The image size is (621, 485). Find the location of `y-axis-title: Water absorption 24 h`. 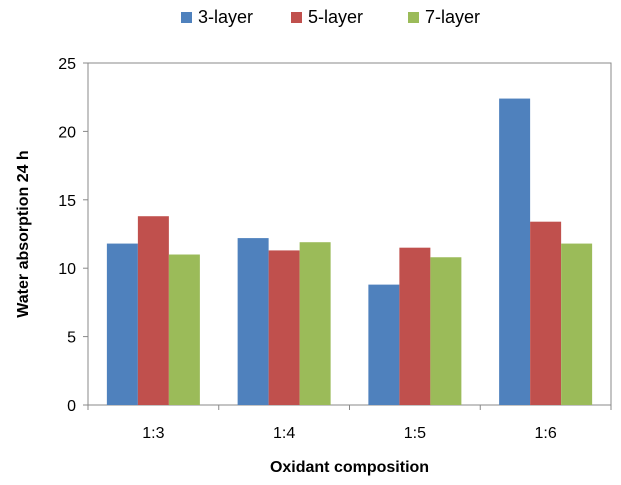

y-axis-title: Water absorption 24 h is located at coordinates (23, 233).